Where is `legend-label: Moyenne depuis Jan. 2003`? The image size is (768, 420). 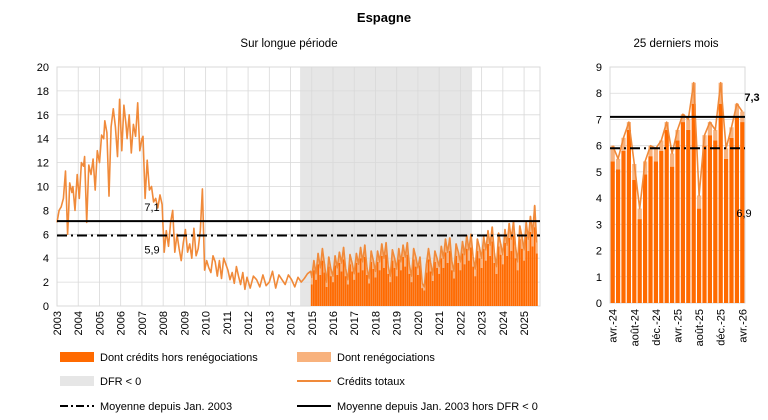
legend-label: Moyenne depuis Jan. 2003 is located at coordinates (166, 407).